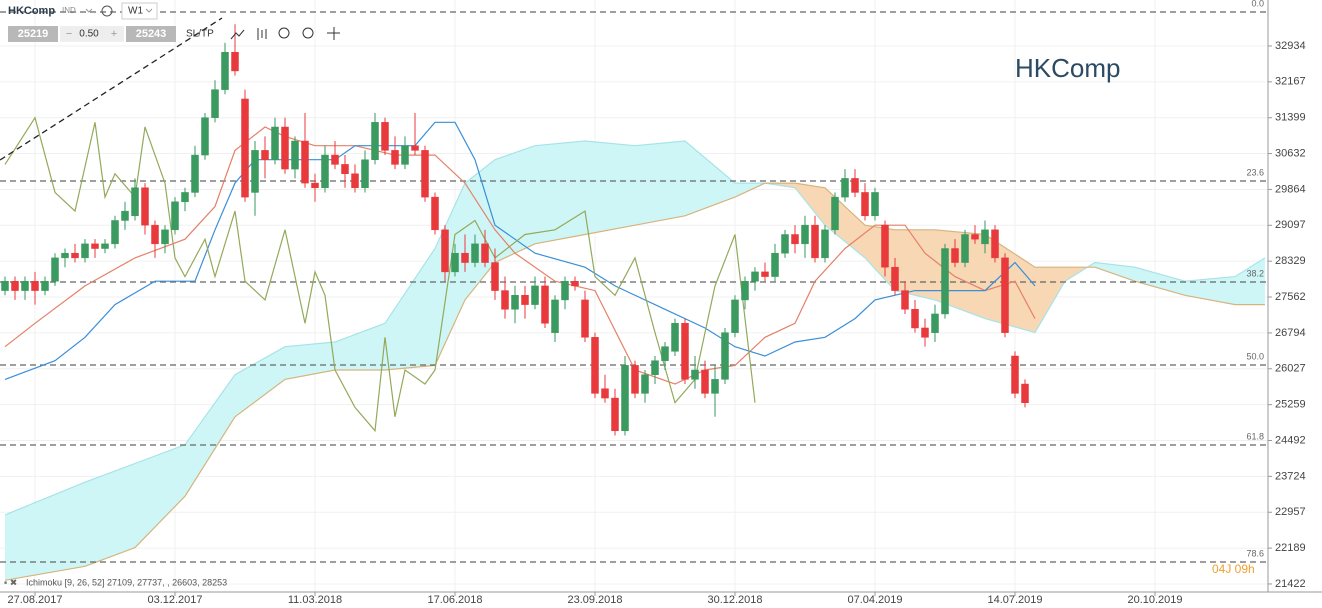 Image resolution: width=1322 pixels, height=608 pixels. What do you see at coordinates (200, 34) in the screenshot?
I see `sltp: SL/TP` at bounding box center [200, 34].